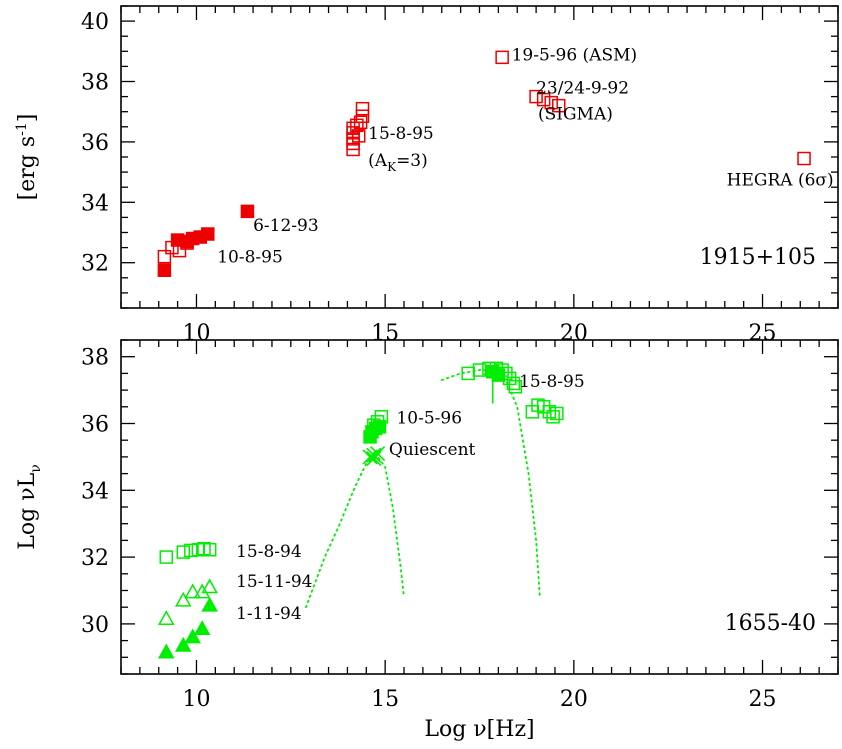 Image resolution: width=842 pixels, height=749 pixels. Describe the element at coordinates (269, 614) in the screenshot. I see `annotation-label: 1-11-94` at that location.